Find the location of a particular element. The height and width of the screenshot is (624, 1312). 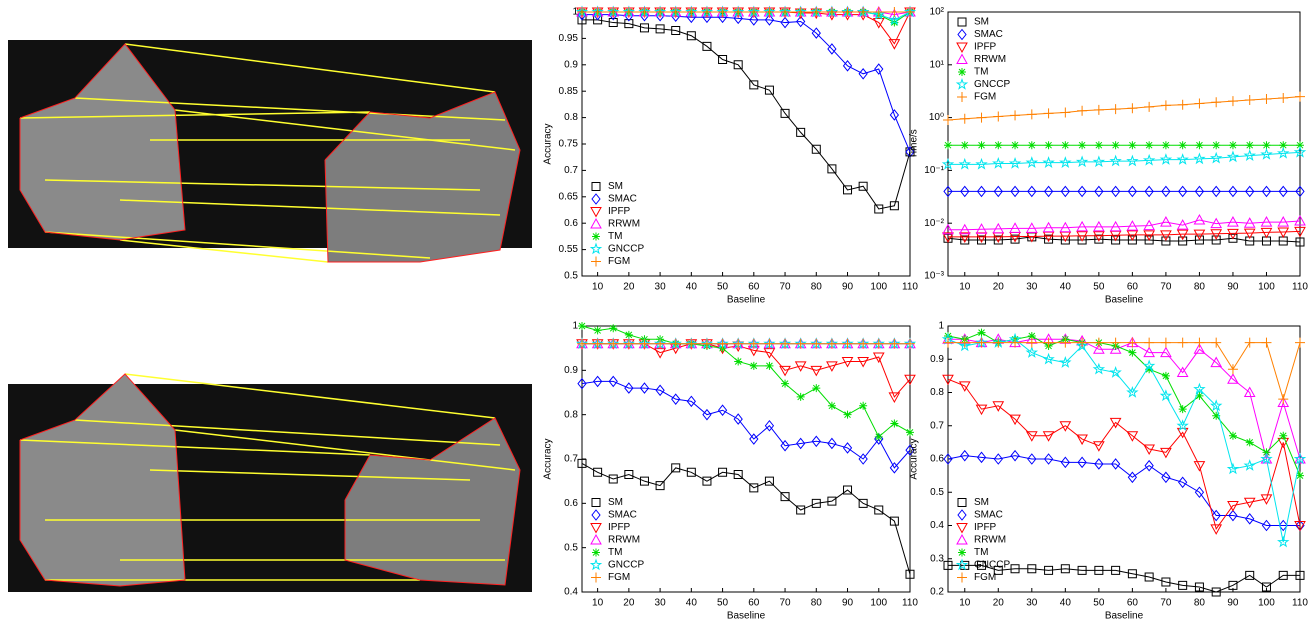

x-axis-label: Baseline is located at coordinates (746, 300).